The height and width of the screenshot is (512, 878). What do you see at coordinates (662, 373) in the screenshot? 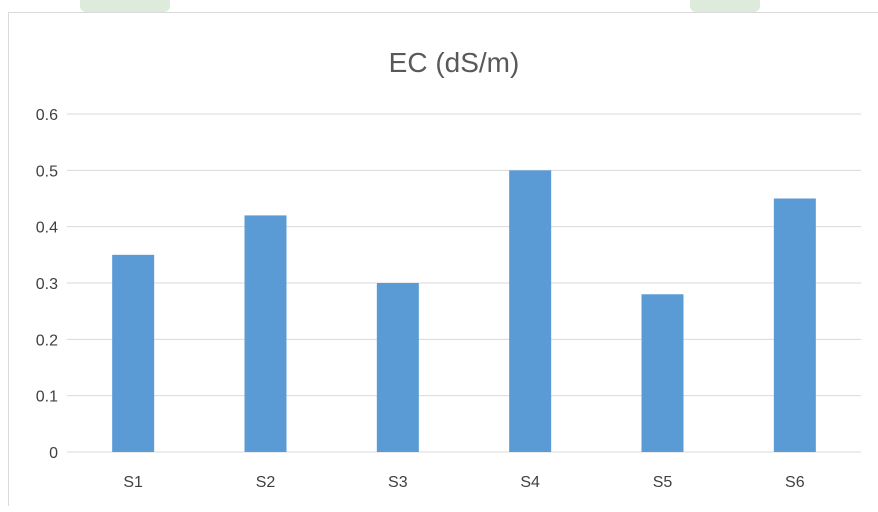
I see `bar-s5` at bounding box center [662, 373].